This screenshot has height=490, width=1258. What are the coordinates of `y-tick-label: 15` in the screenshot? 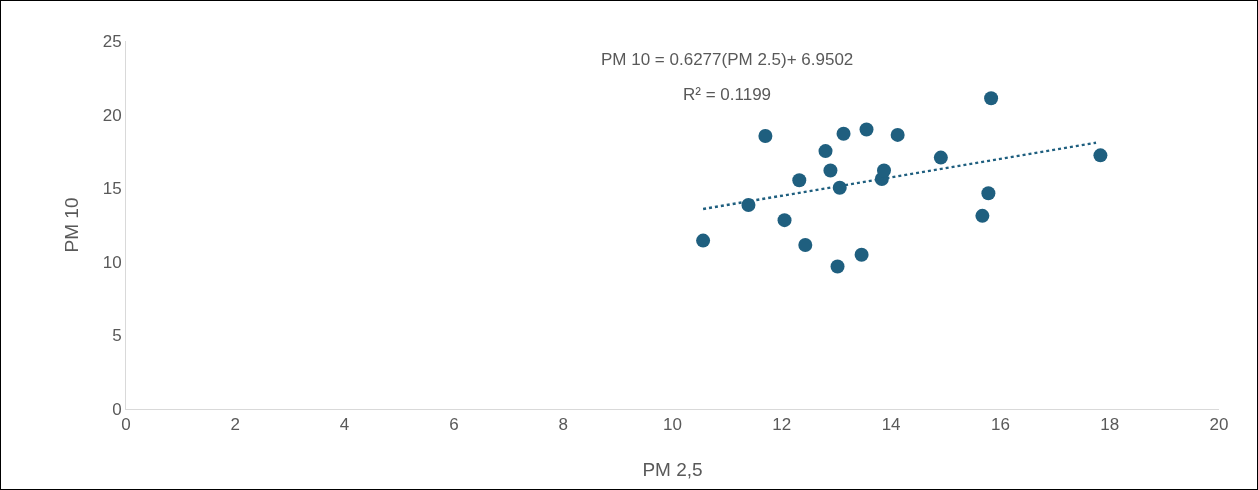 It's located at (112, 189).